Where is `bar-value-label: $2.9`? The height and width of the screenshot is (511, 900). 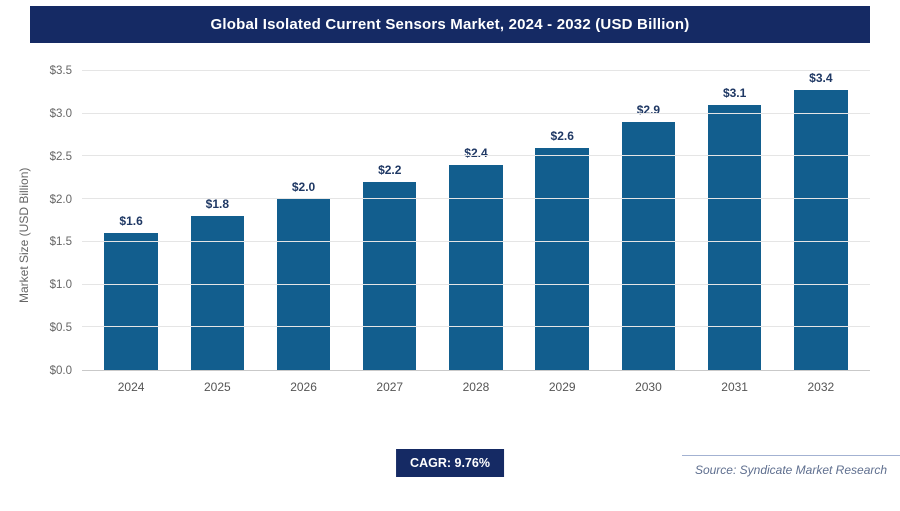 bar-value-label: $2.9 is located at coordinates (648, 110).